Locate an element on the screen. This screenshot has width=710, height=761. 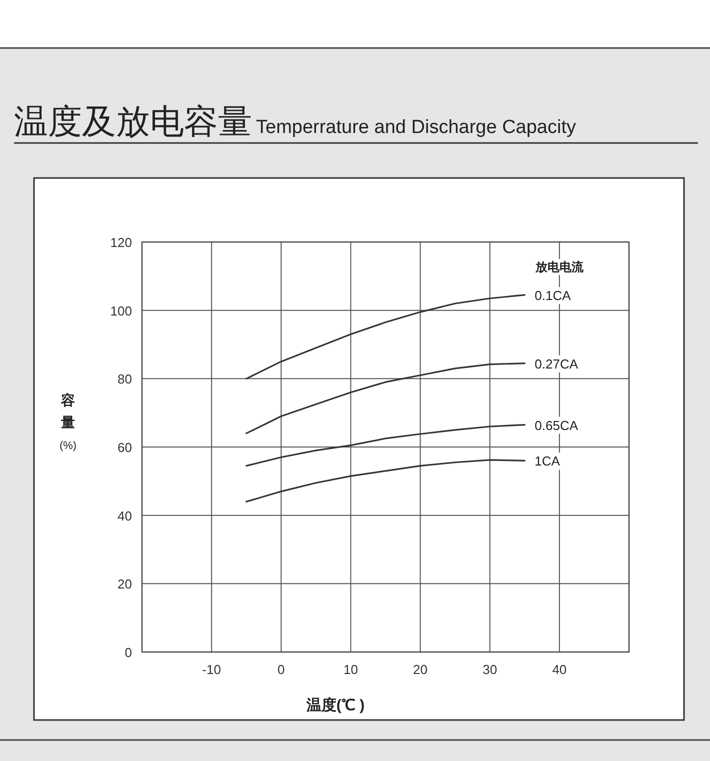
x-axis-title: 温度(℃ ) is located at coordinates (335, 705).